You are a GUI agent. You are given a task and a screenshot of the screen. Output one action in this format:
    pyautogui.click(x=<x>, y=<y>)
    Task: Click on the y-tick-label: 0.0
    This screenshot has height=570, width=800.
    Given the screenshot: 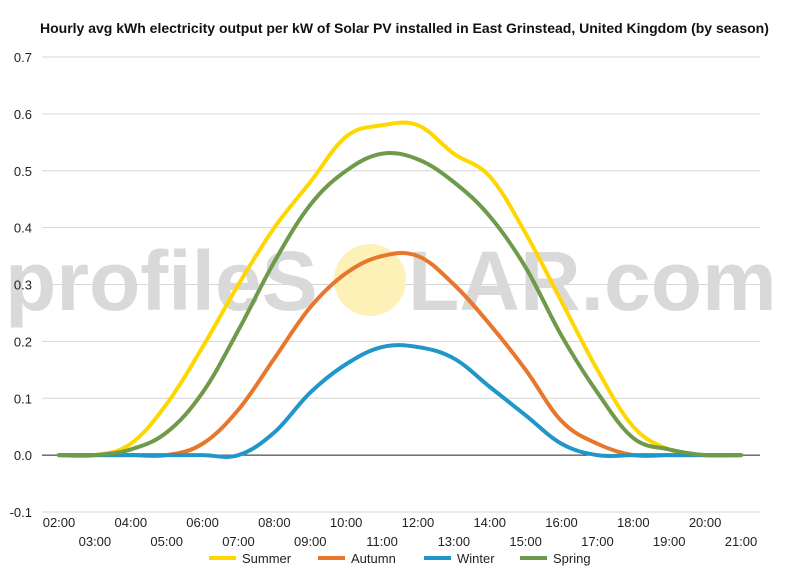 What is the action you would take?
    pyautogui.click(x=23, y=455)
    